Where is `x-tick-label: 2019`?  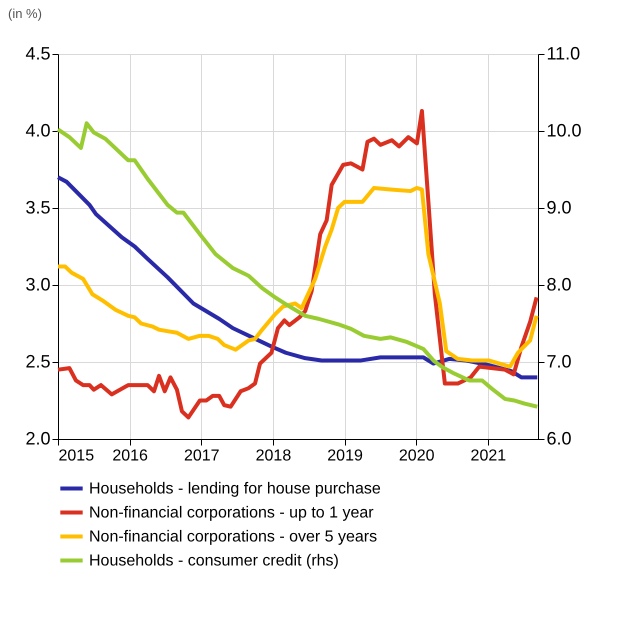 x-tick-label: 2019 is located at coordinates (345, 456).